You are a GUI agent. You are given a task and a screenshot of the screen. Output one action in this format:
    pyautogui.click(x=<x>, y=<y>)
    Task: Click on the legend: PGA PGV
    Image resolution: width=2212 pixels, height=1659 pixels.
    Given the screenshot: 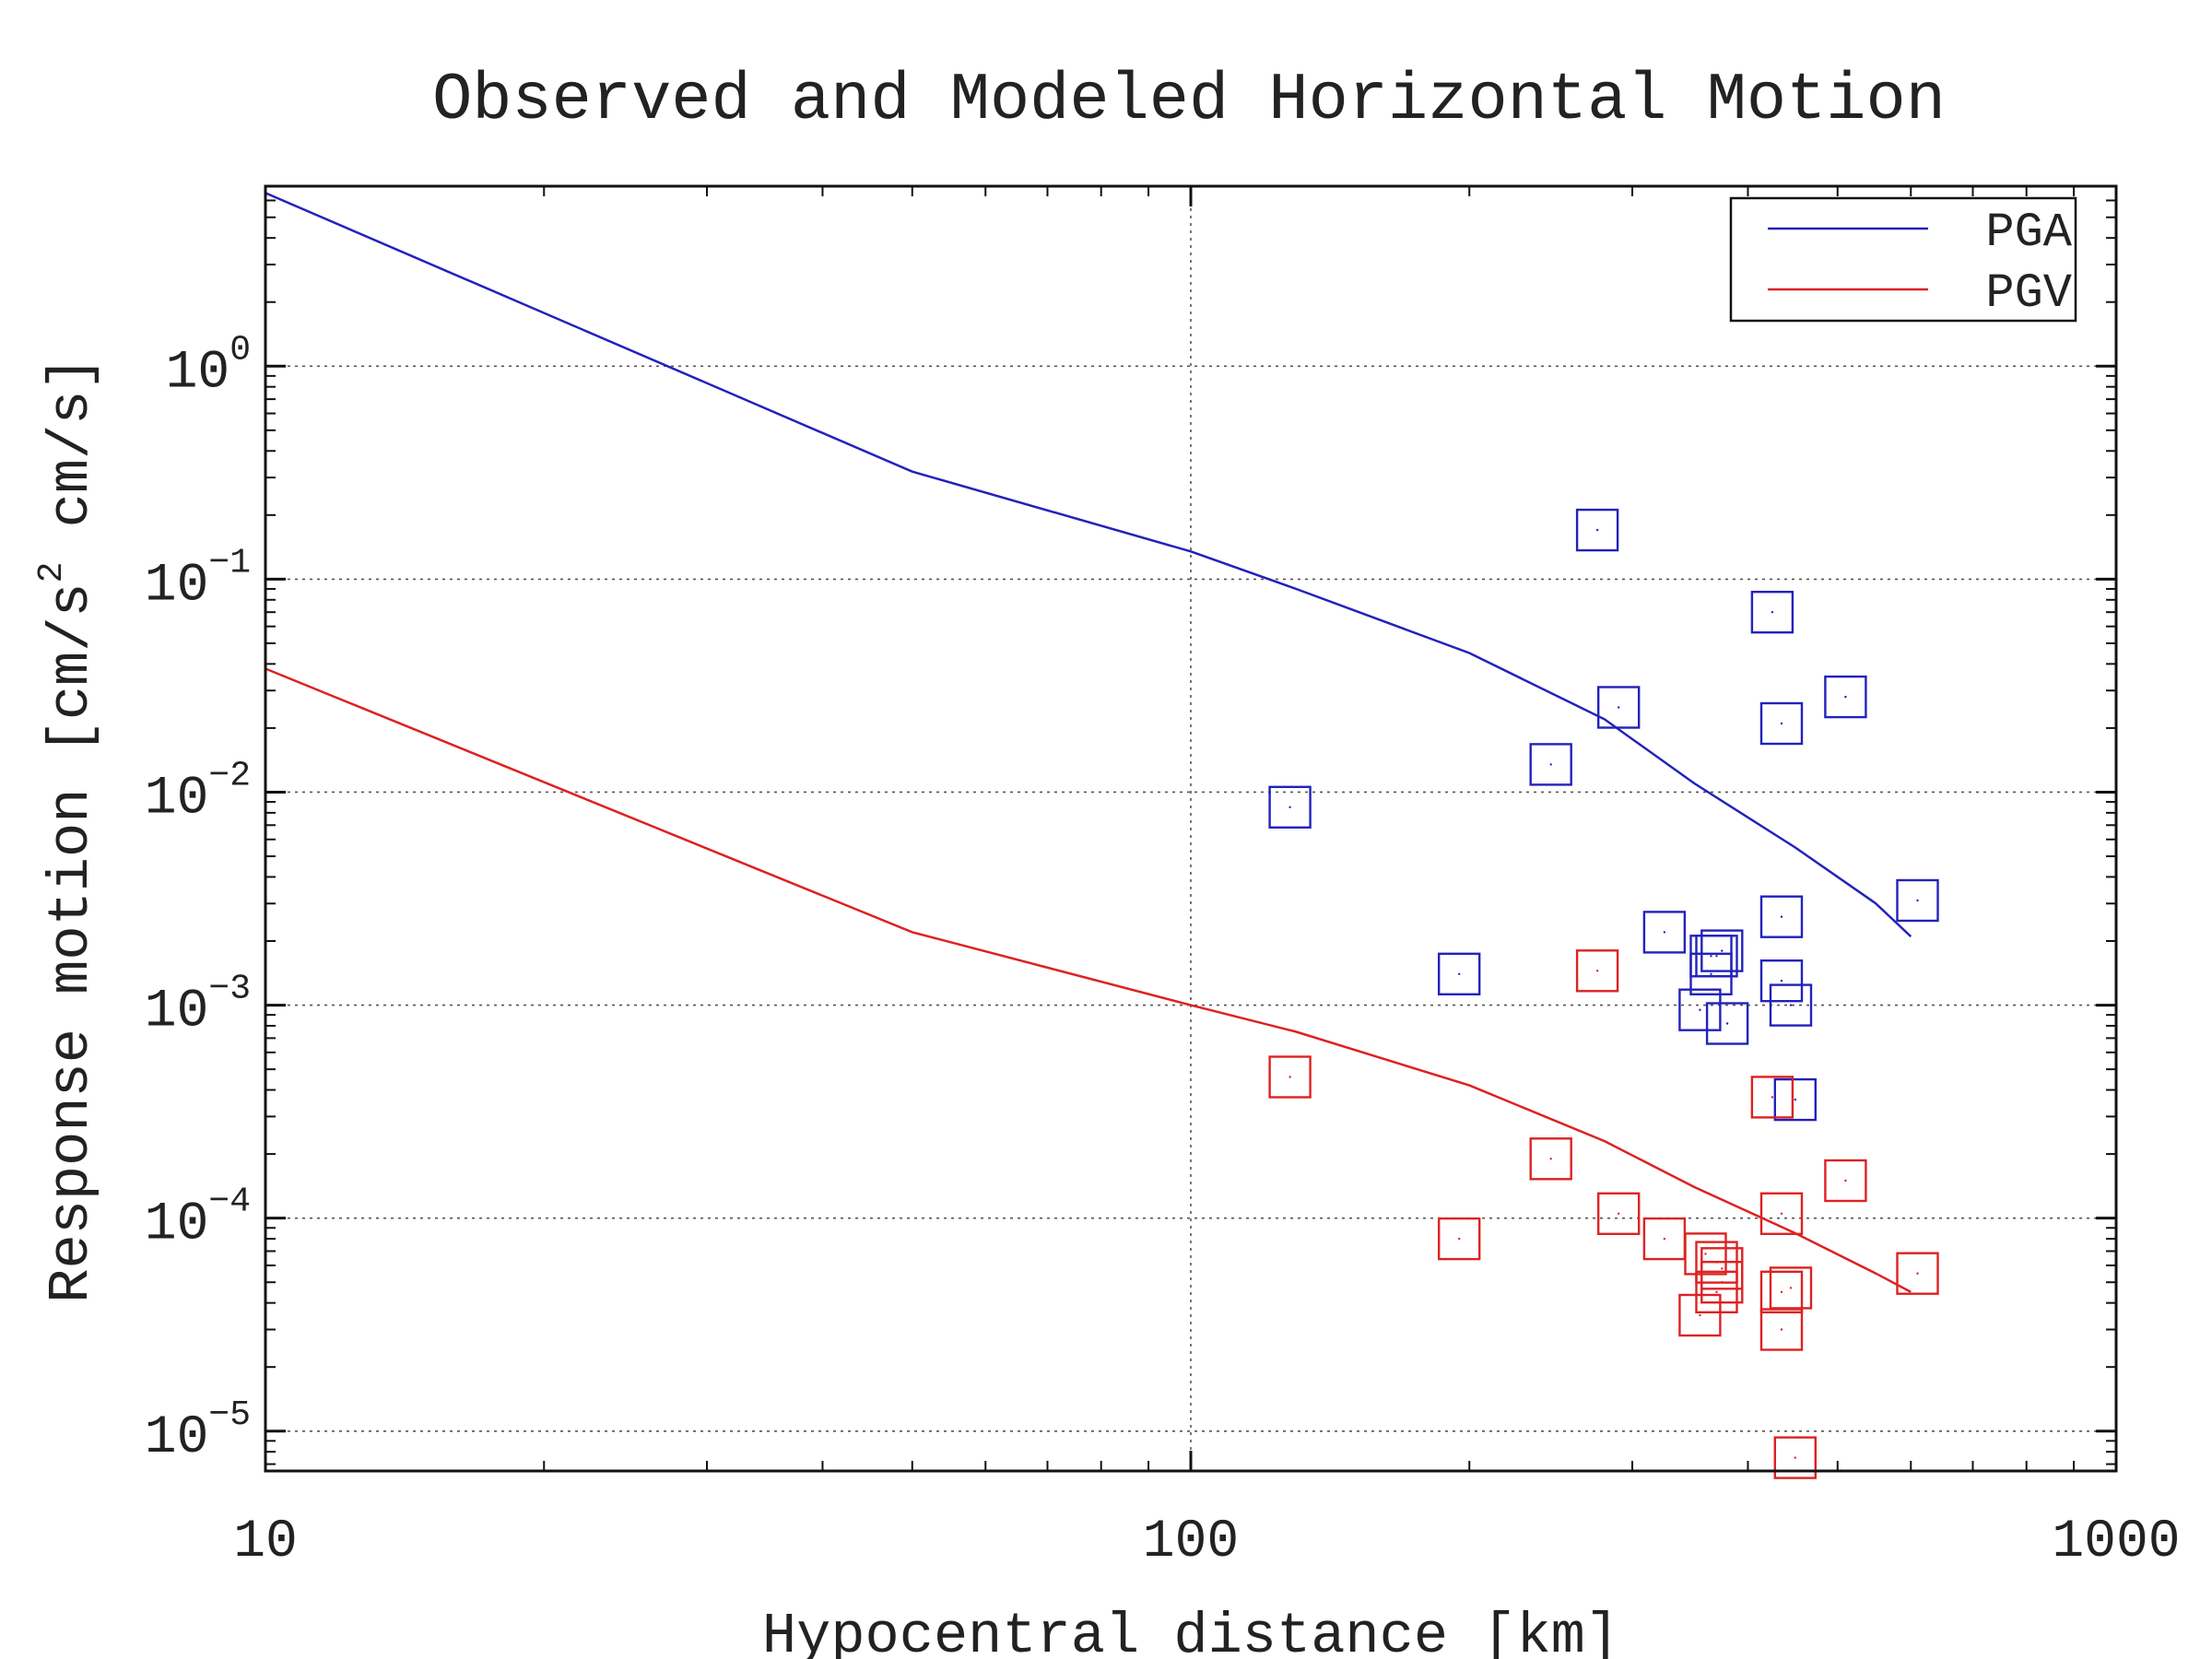 What is the action you would take?
    pyautogui.click(x=1903, y=259)
    